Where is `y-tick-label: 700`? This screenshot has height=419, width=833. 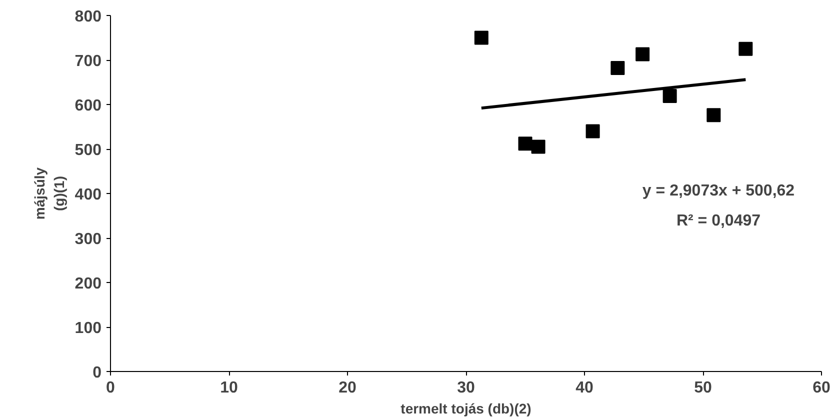 y-tick-label: 700 is located at coordinates (88, 61).